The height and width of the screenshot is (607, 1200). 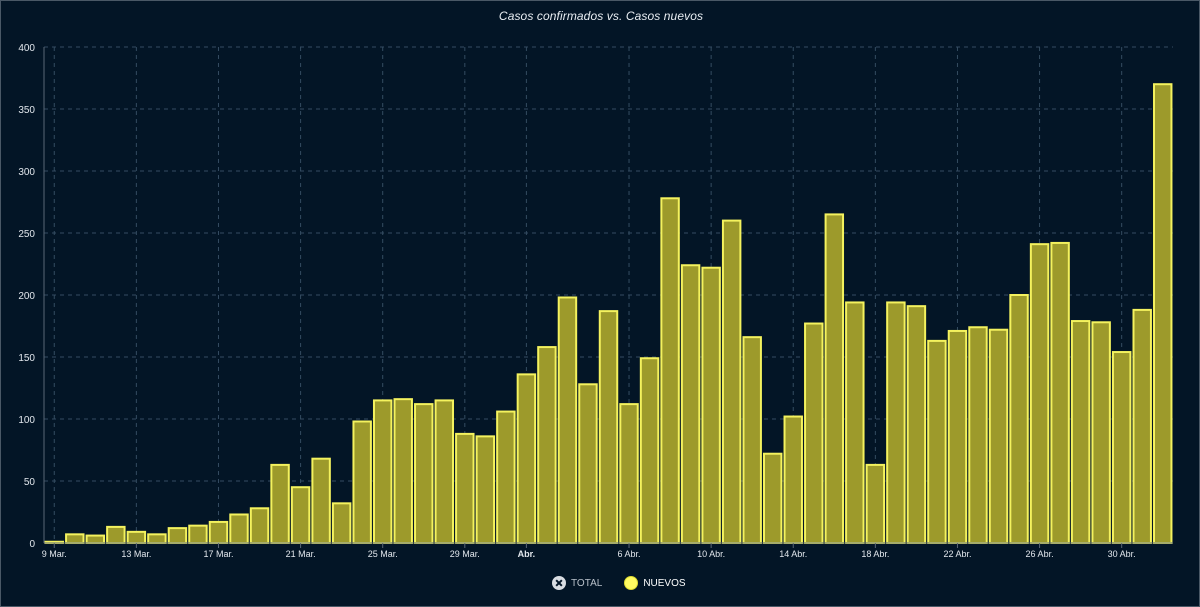 What do you see at coordinates (875, 554) in the screenshot?
I see `x-tick-label: 18 Abr.` at bounding box center [875, 554].